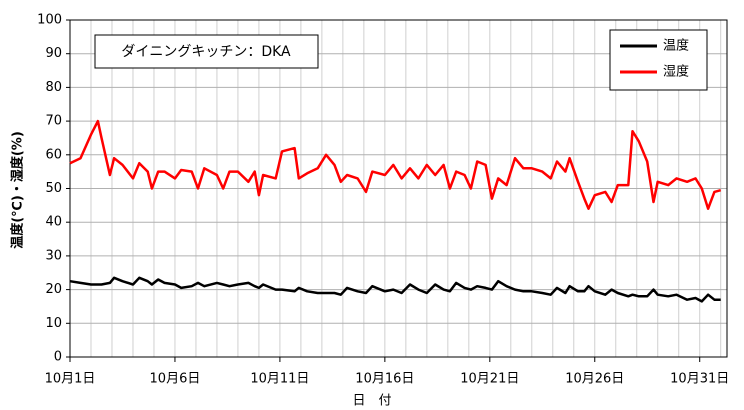 Image resolution: width=744 pixels, height=410 pixels. I want to click on annotation-box, so click(206, 51).